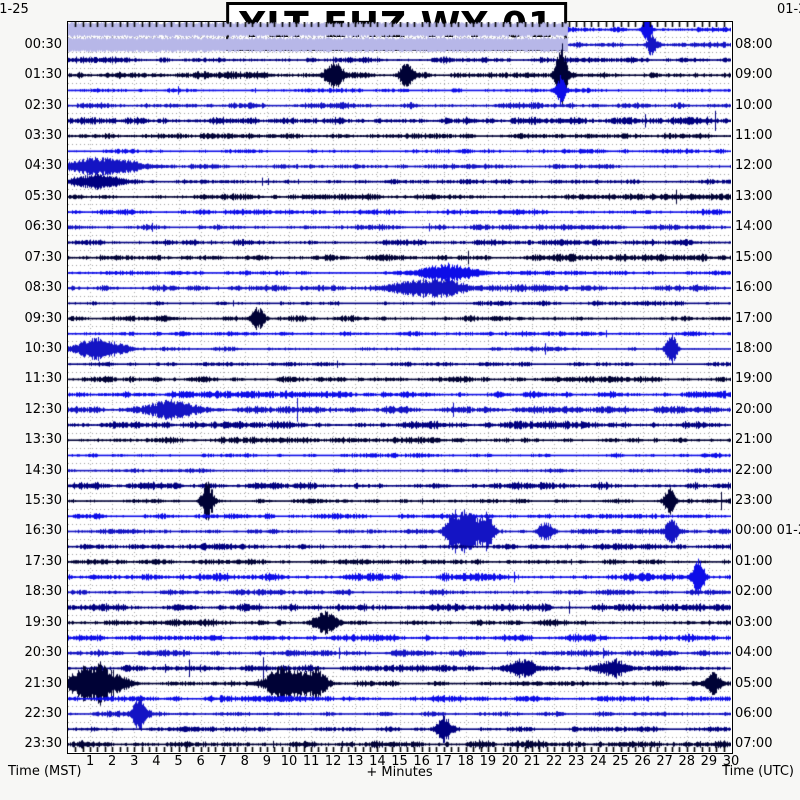 The image size is (800, 800). What do you see at coordinates (43, 409) in the screenshot?
I see `left-time-label: 12:30` at bounding box center [43, 409].